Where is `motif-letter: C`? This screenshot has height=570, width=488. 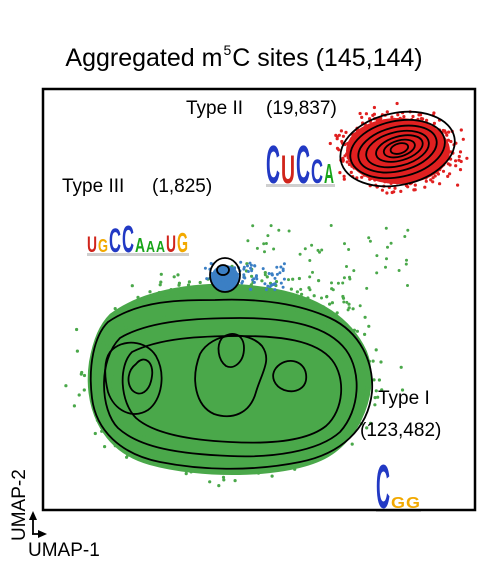 motif-letter: C is located at coordinates (317, 172).